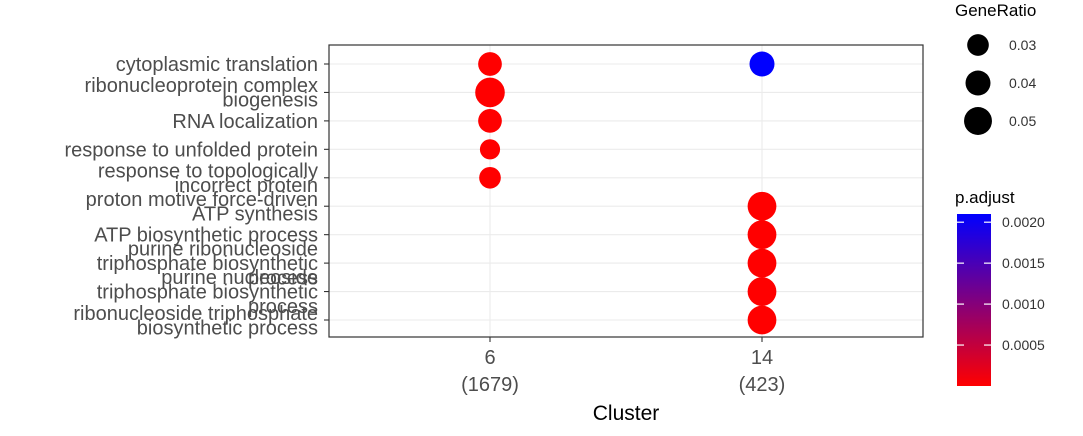 The height and width of the screenshot is (436, 1083). What do you see at coordinates (255, 214) in the screenshot?
I see `y-tick-label-line: ATP synthesis` at bounding box center [255, 214].